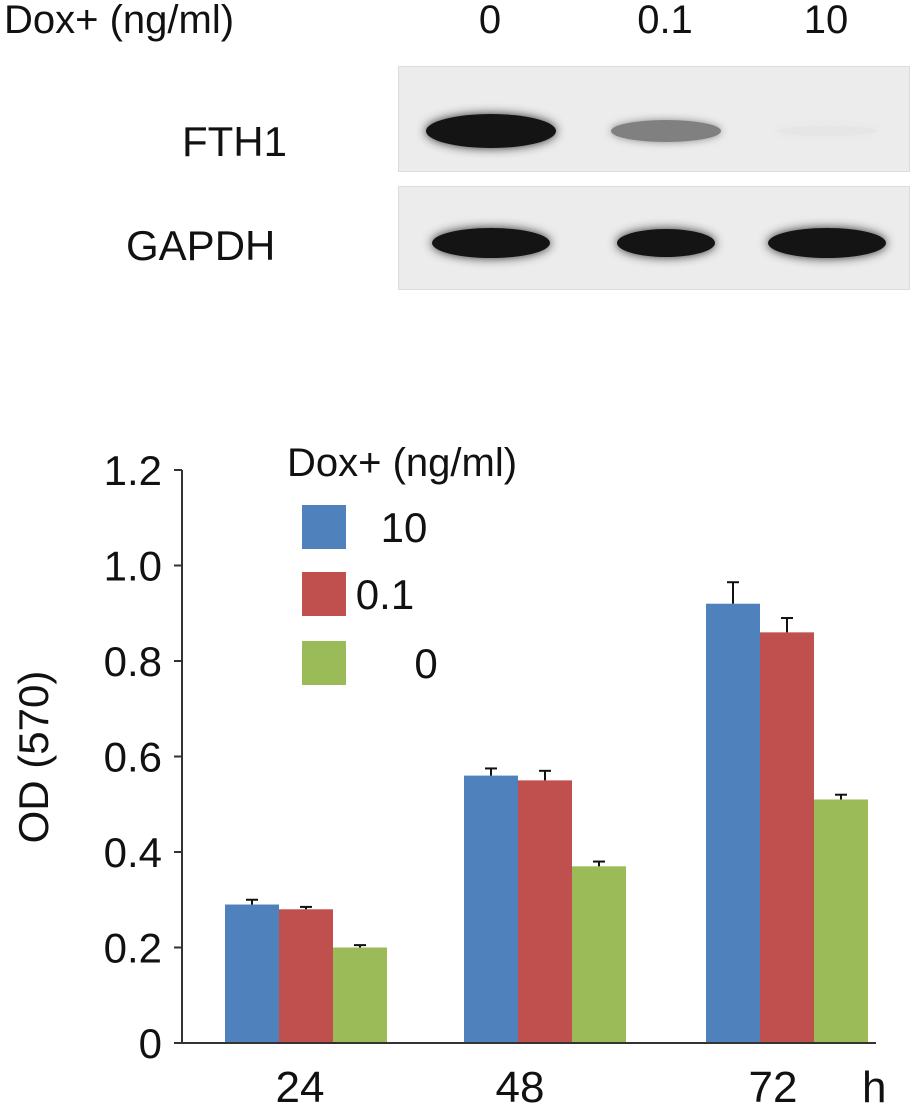 Image resolution: width=916 pixels, height=1111 pixels. I want to click on gapdh-blot-strip, so click(654, 238).